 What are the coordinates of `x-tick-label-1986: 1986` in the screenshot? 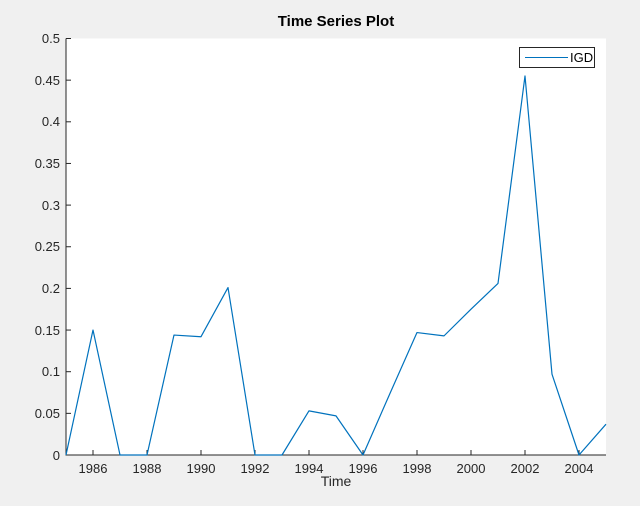 It's located at (93, 468).